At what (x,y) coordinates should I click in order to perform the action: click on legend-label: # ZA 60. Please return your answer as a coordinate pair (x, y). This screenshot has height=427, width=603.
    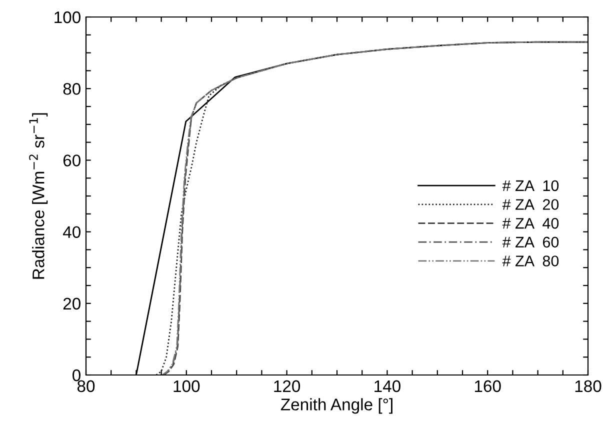
    Looking at the image, I should click on (530, 242).